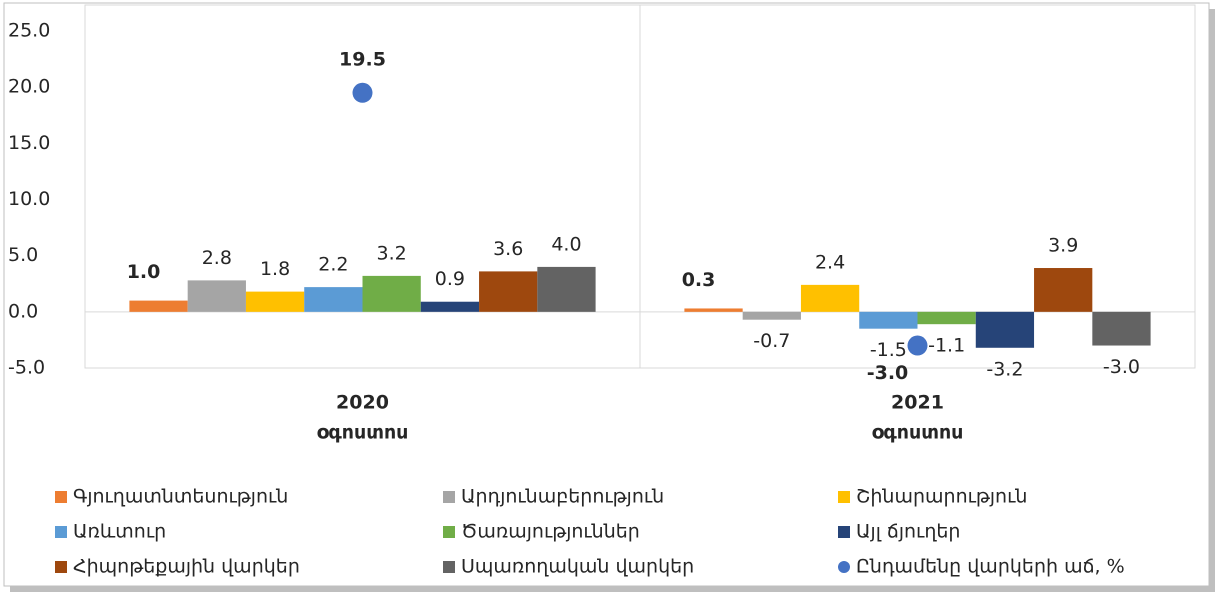  I want to click on y-tick-label: 10.0, so click(29, 199).